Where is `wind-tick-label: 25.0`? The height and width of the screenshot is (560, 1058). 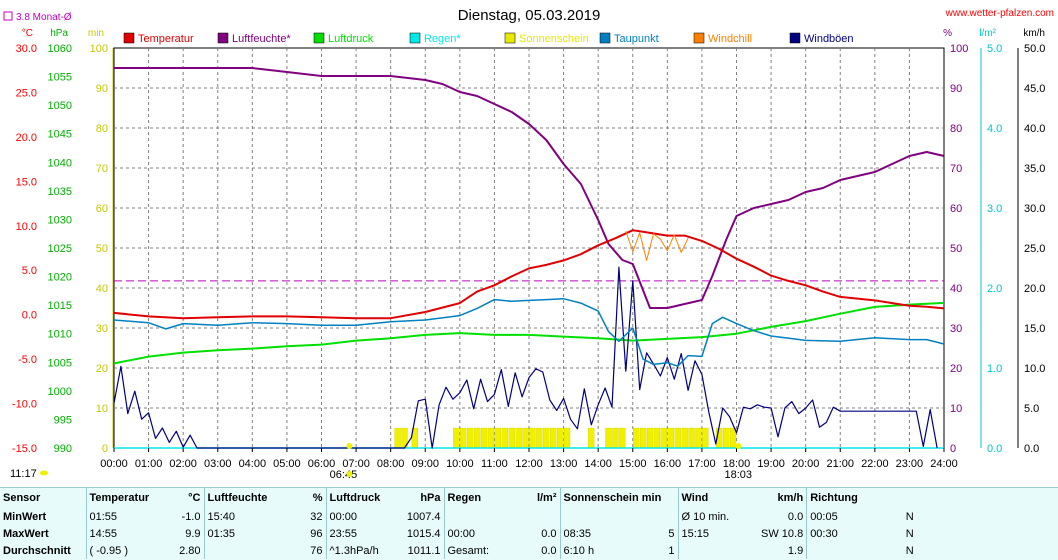 wind-tick-label: 25.0 is located at coordinates (1034, 249).